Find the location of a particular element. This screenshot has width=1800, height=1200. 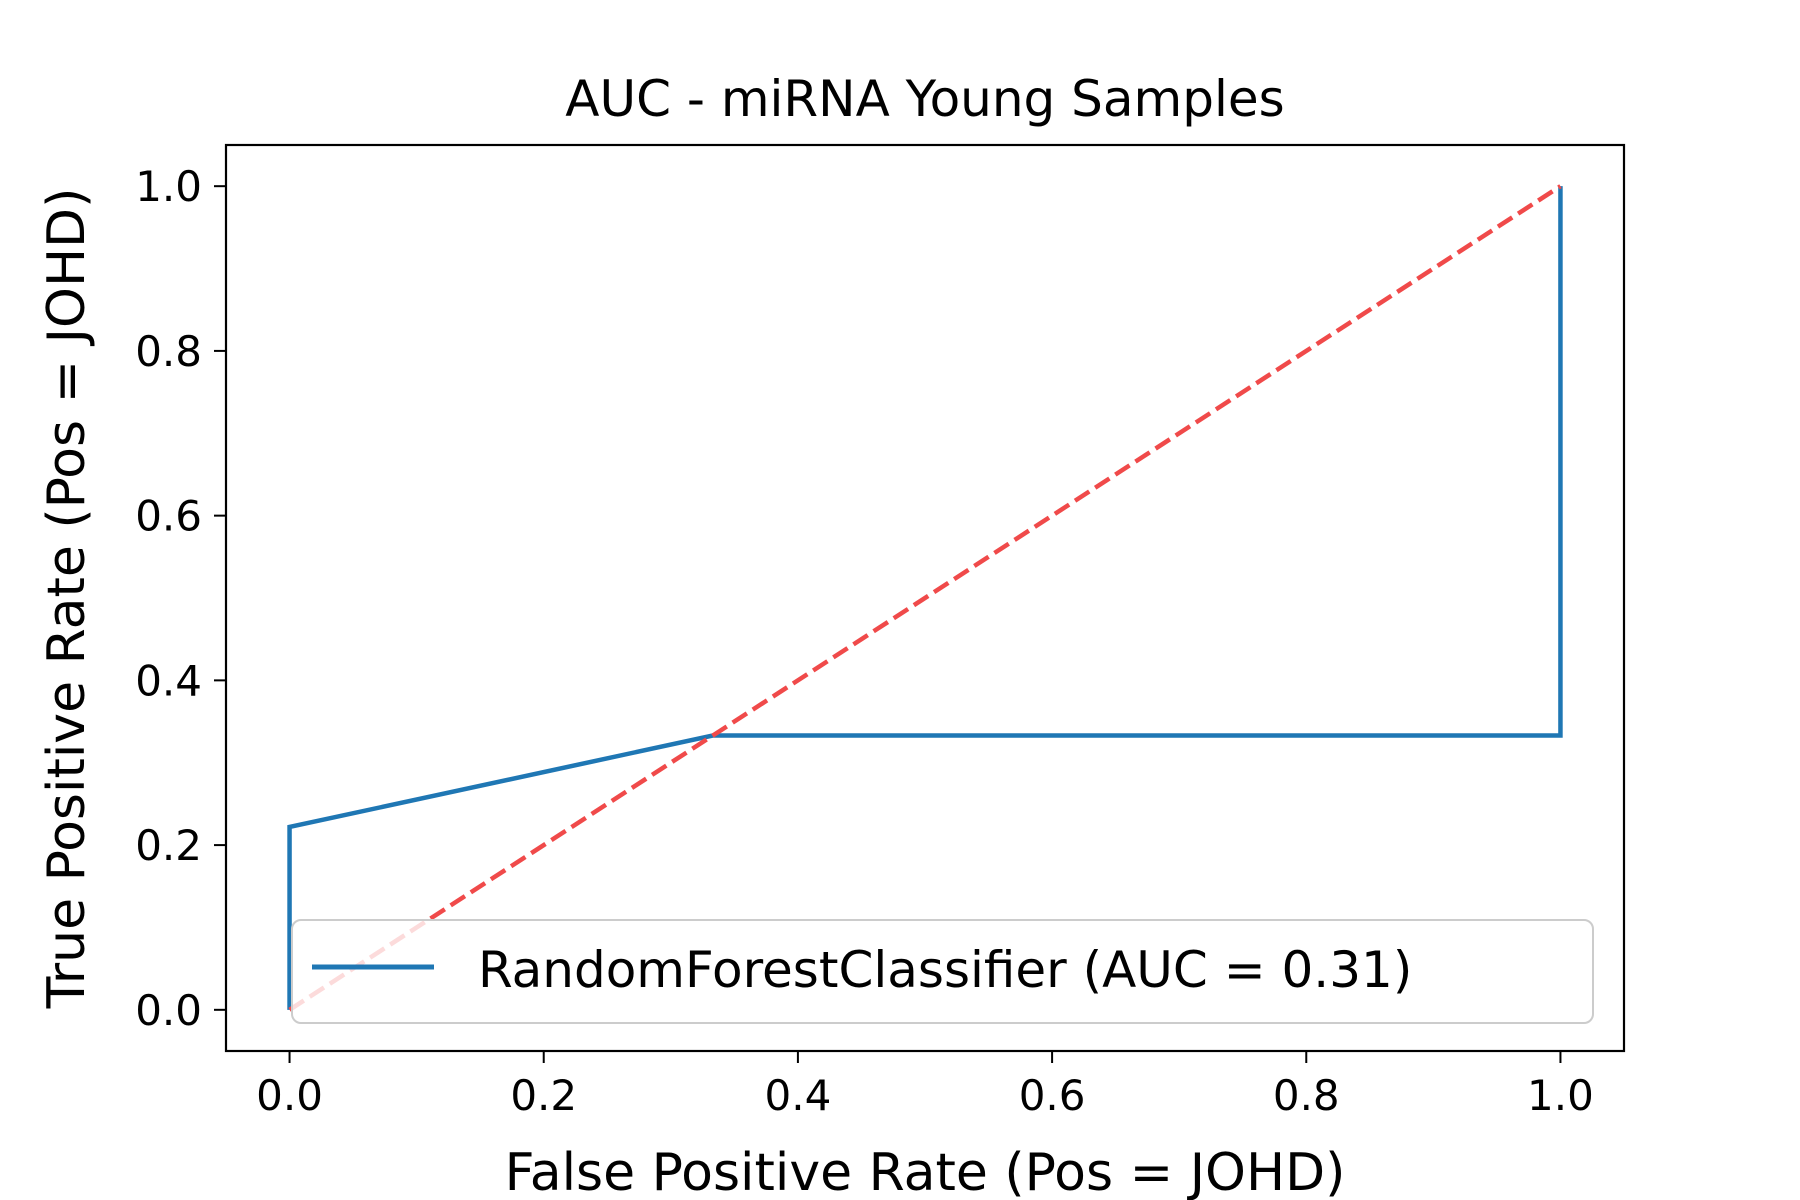

x-axis-label: False Positive Rate (Pos = JOHD) is located at coordinates (925, 1171).